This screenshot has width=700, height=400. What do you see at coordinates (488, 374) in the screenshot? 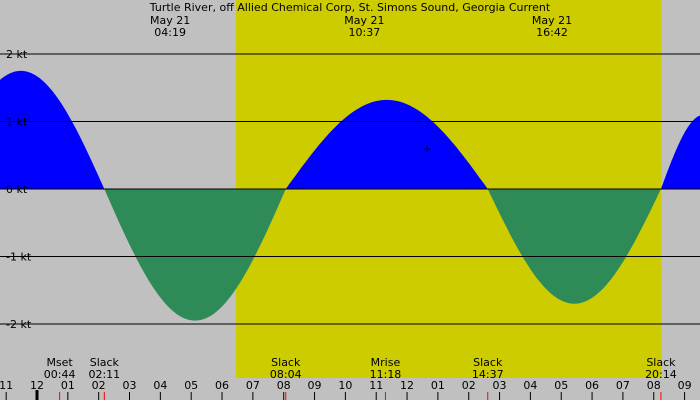
I see `event-time: 14:37` at bounding box center [488, 374].